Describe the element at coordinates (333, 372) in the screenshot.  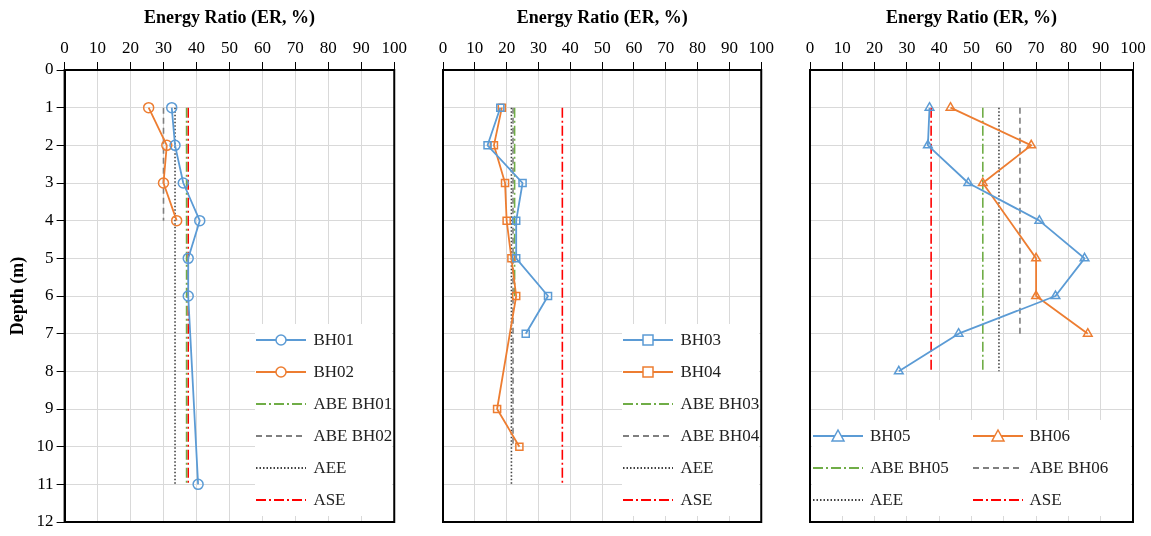
I see `legend-label: BH02` at that location.